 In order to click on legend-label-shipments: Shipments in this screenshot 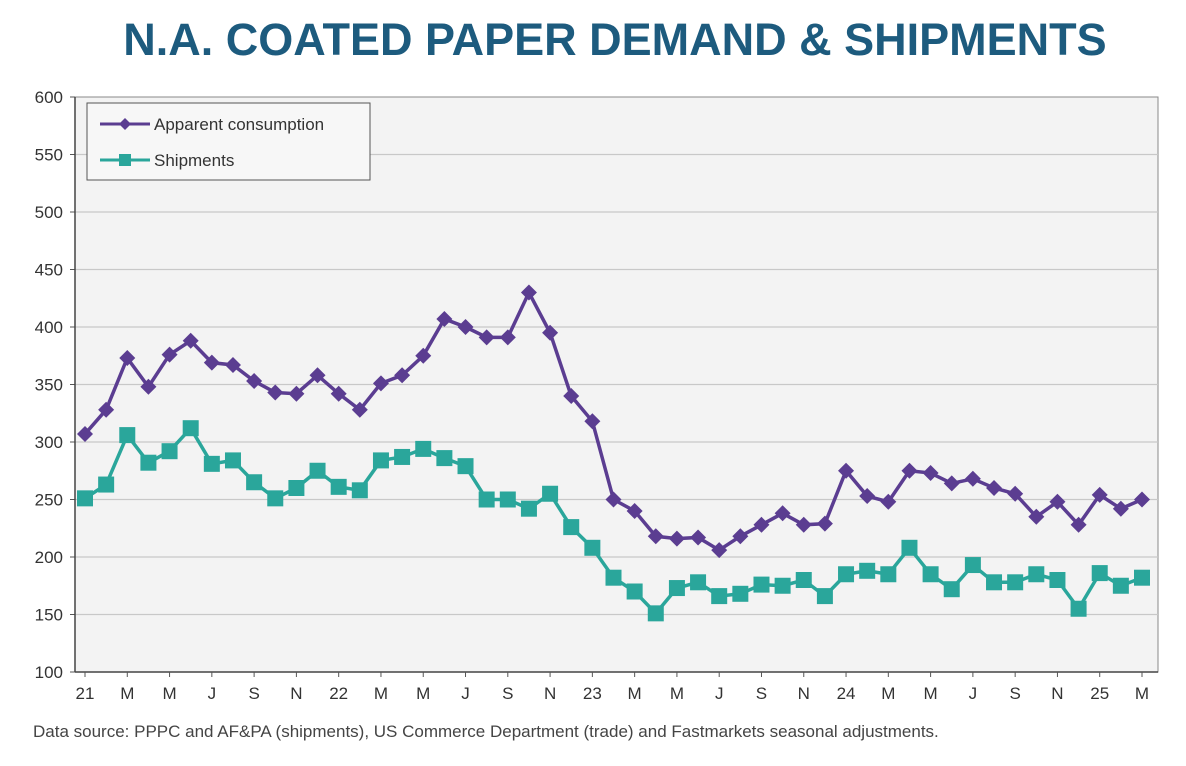, I will do `click(194, 160)`.